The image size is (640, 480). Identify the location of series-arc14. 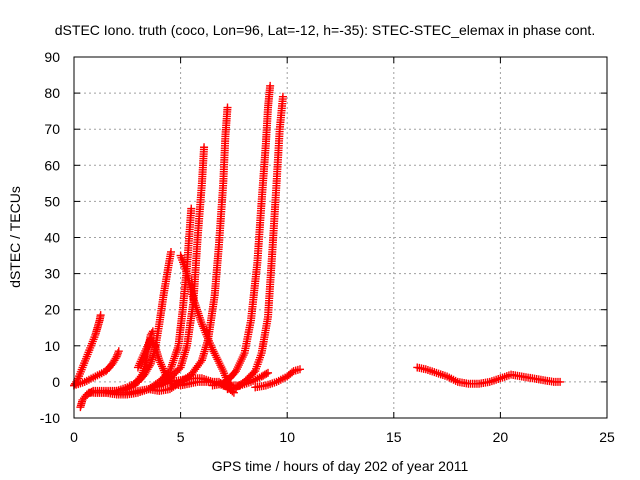
(489, 375).